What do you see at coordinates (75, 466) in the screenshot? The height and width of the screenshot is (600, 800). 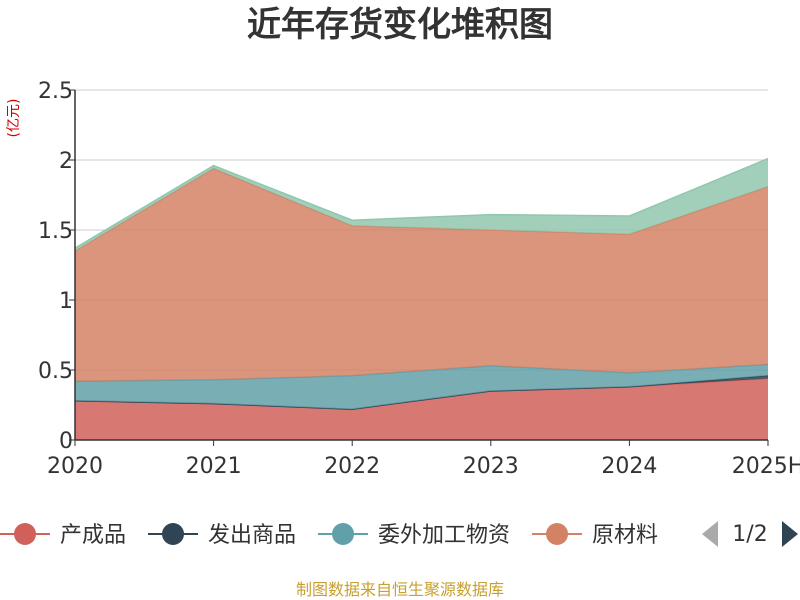 I see `x-tick-label: 2020` at bounding box center [75, 466].